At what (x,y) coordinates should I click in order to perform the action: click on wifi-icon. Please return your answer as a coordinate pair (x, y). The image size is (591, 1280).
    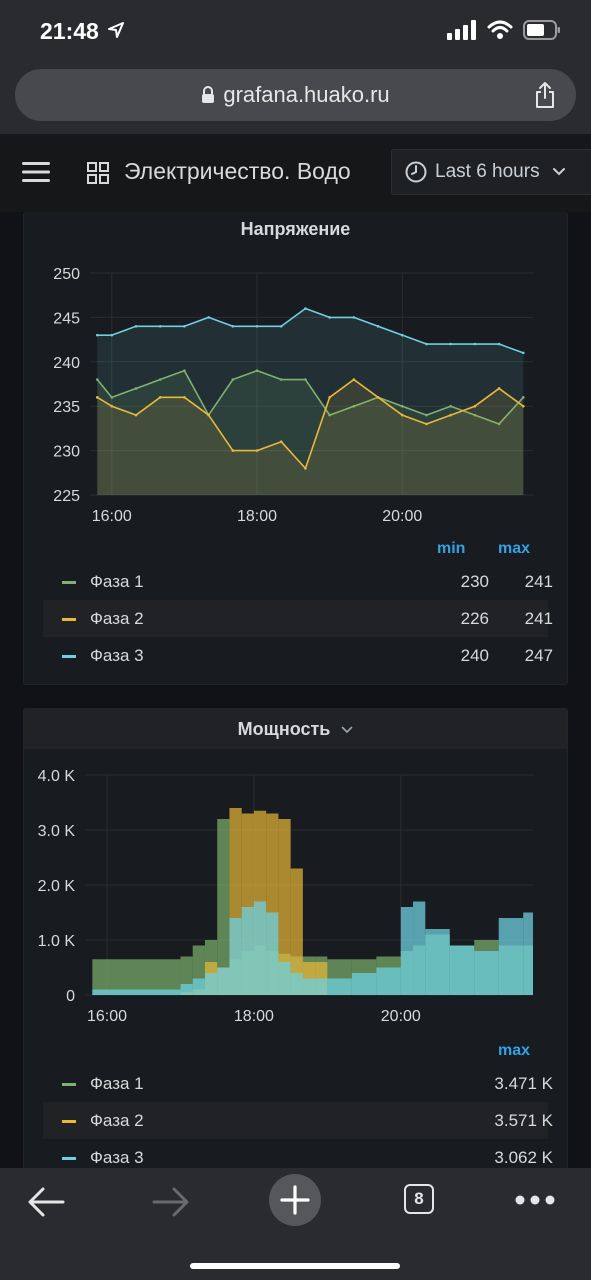
    Looking at the image, I should click on (500, 29).